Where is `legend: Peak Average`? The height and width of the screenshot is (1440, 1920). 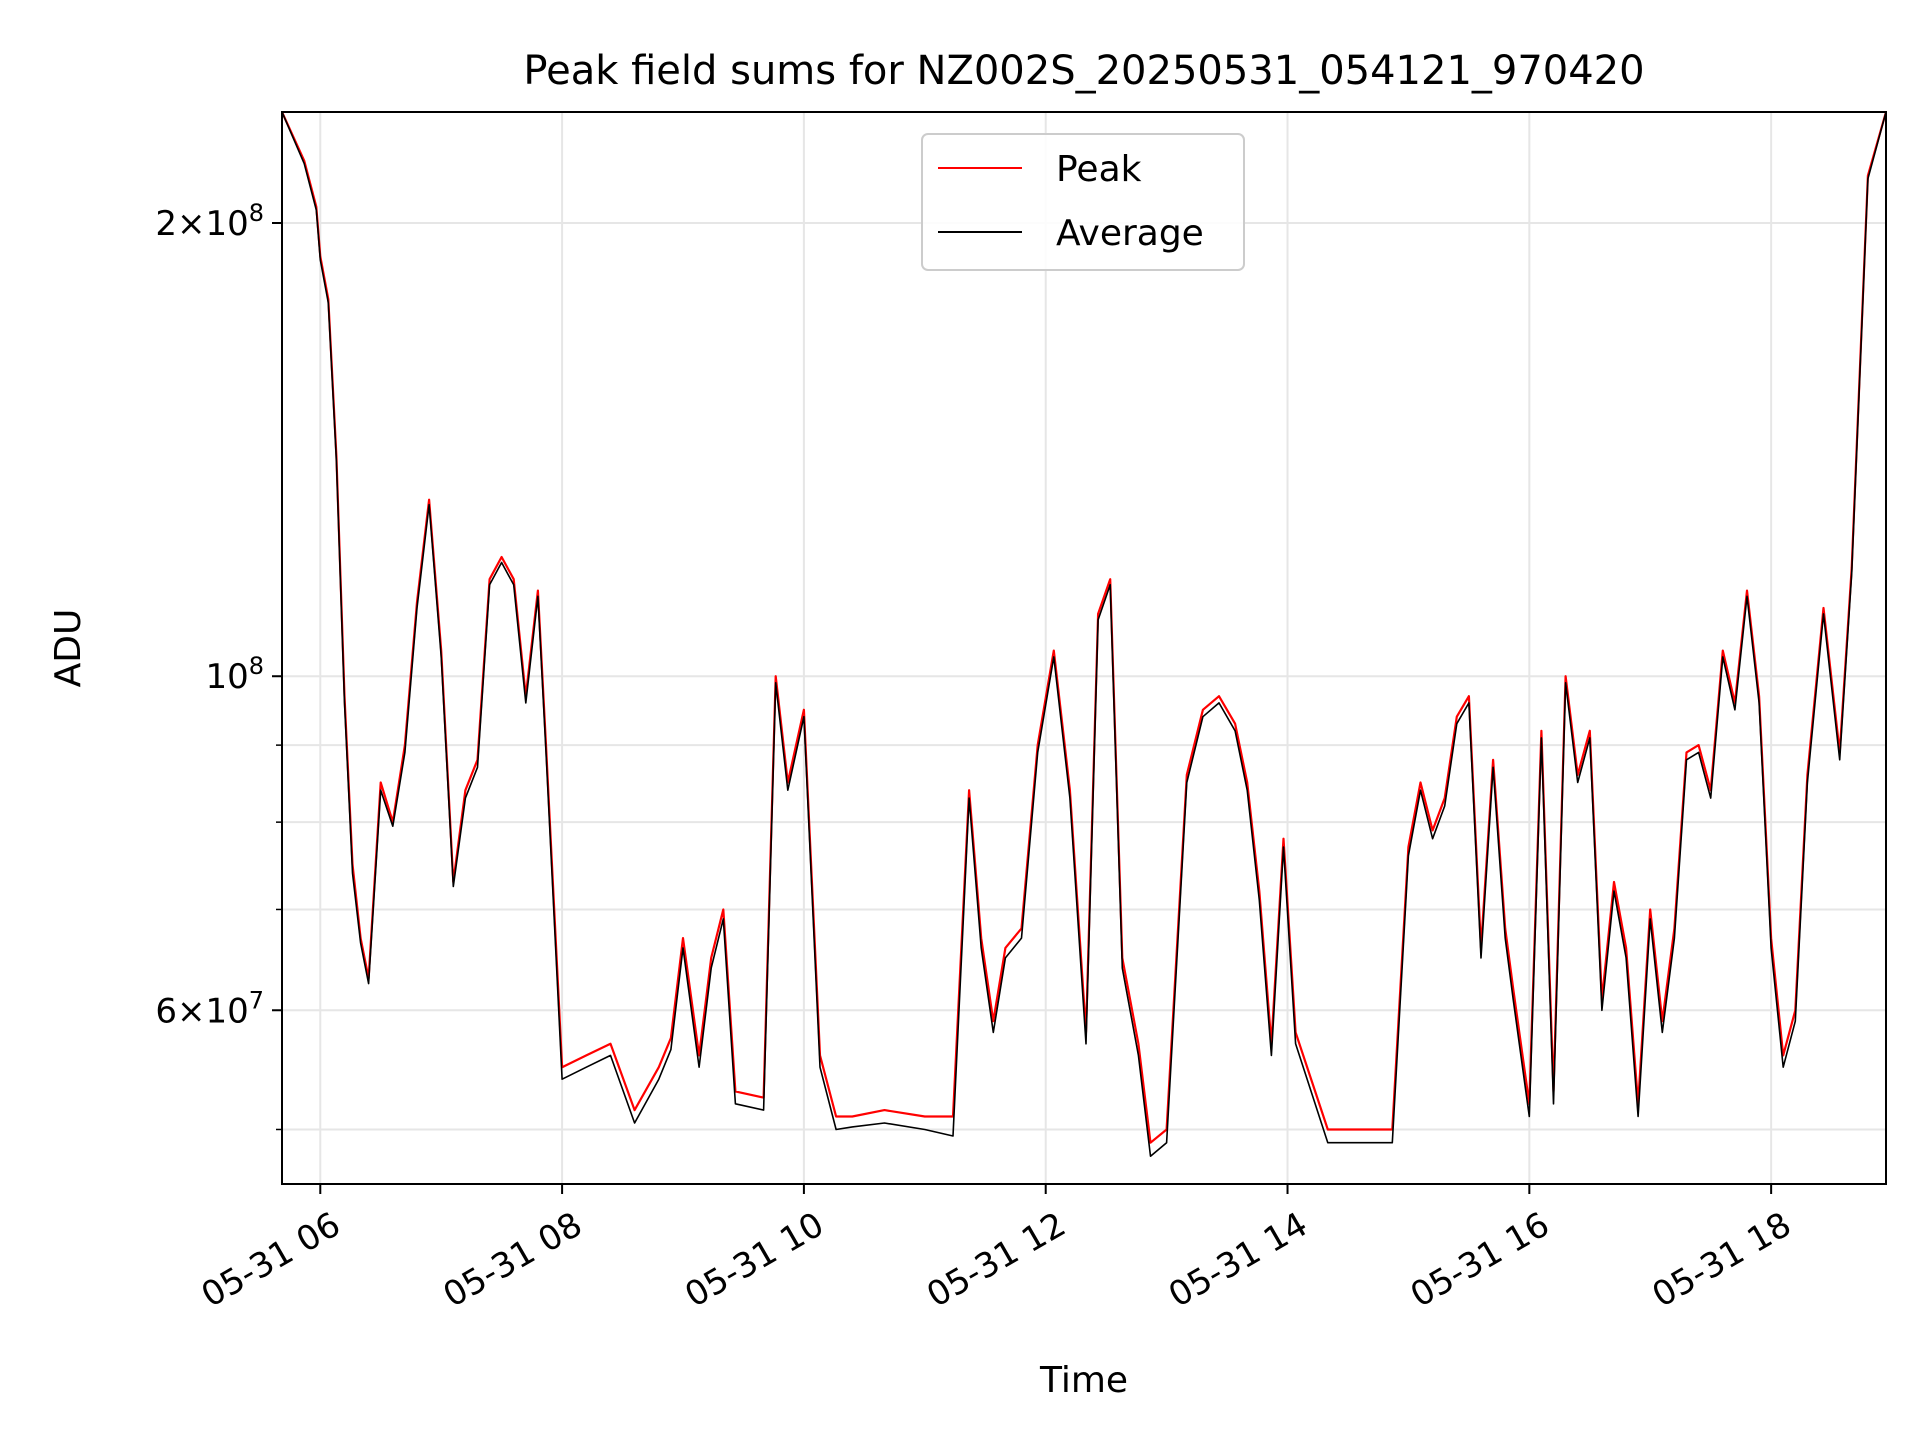 legend: Peak Average is located at coordinates (1083, 202).